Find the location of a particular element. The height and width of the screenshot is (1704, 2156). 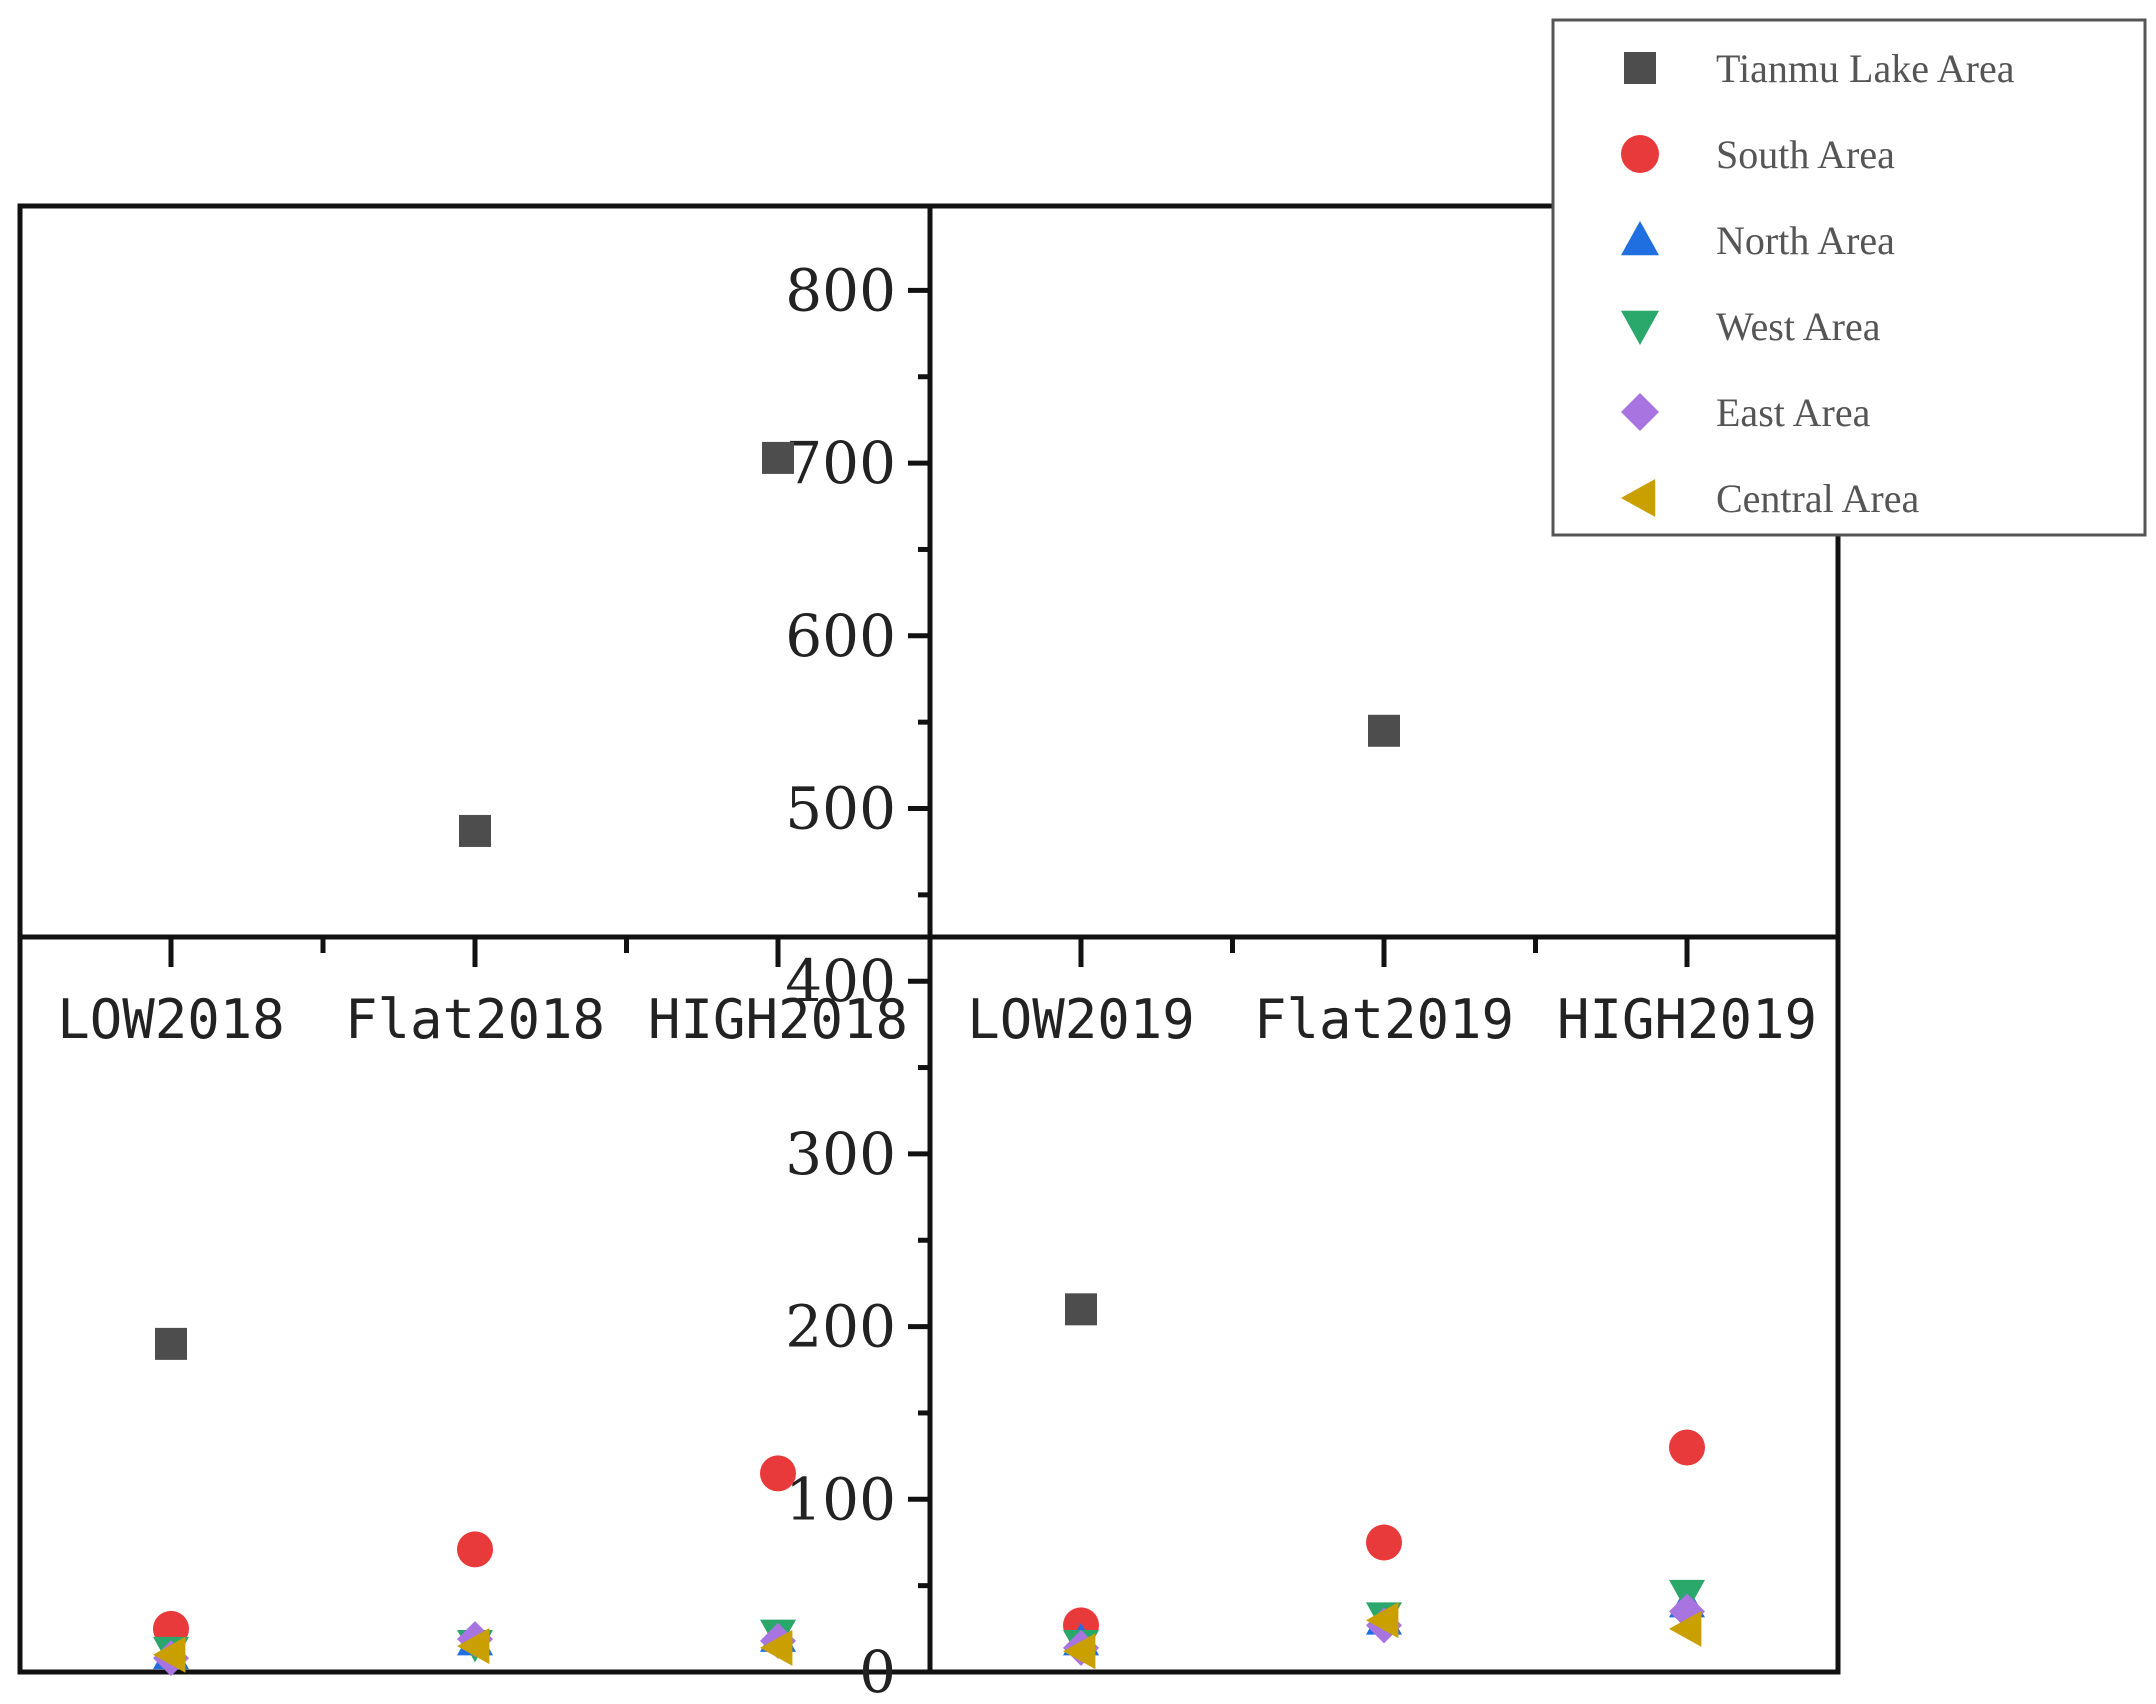

y-tick-label: 200 is located at coordinates (840, 1327).